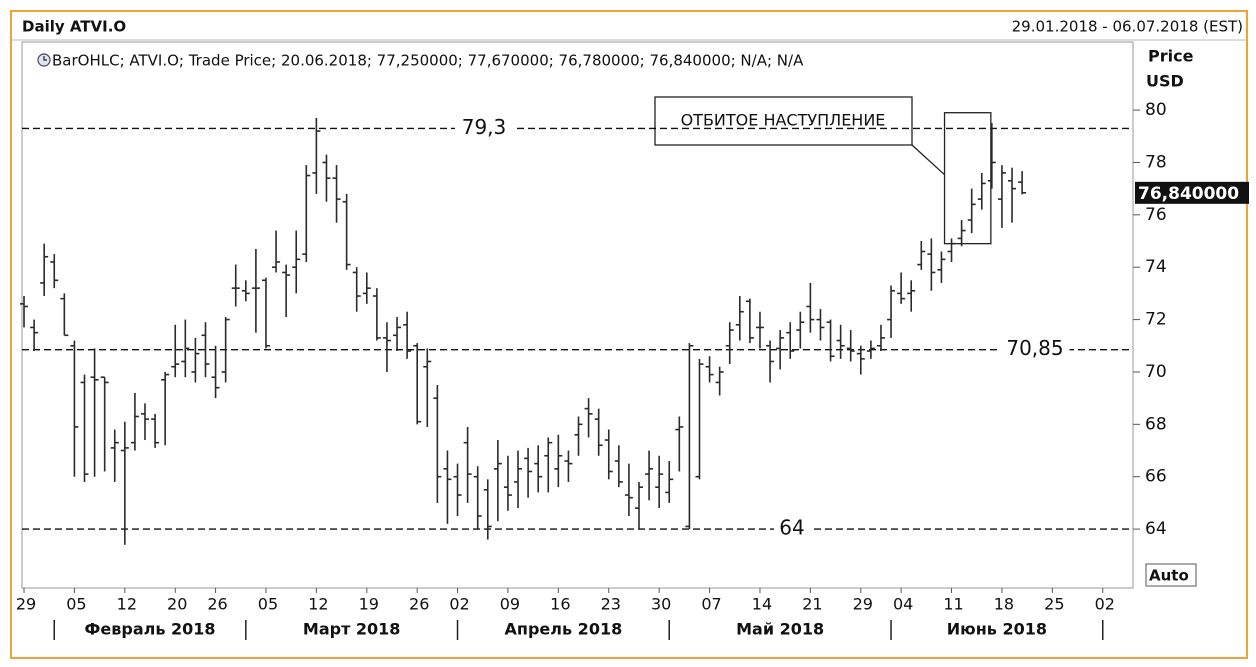 This screenshot has width=1256, height=667. What do you see at coordinates (177, 604) in the screenshot?
I see `x-tick-label: 20` at bounding box center [177, 604].